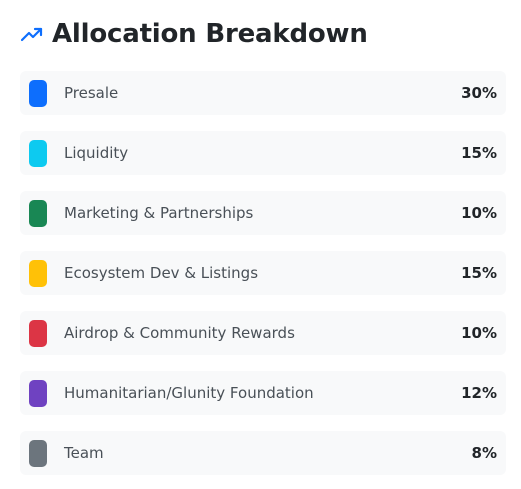  What do you see at coordinates (32, 34) in the screenshot?
I see `trending-up-icon` at bounding box center [32, 34].